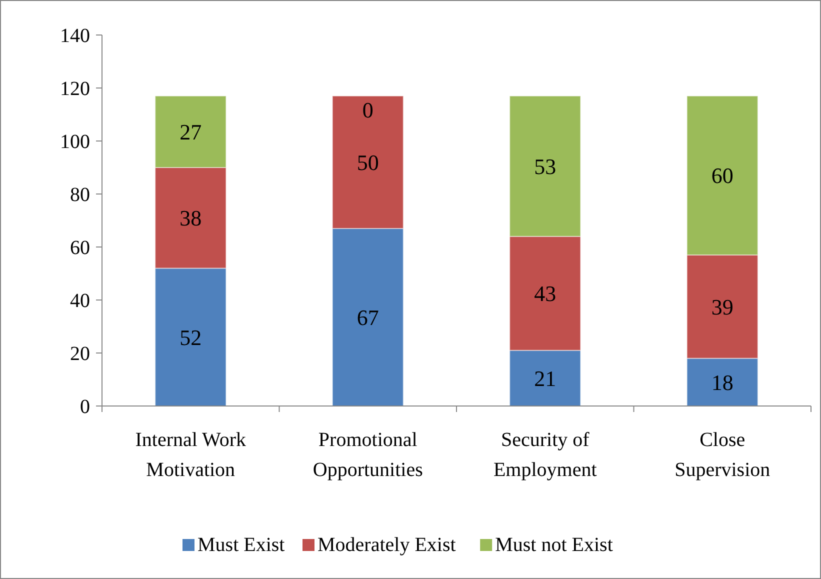 Image resolution: width=821 pixels, height=579 pixels. Describe the element at coordinates (554, 545) in the screenshot. I see `legend-label: Must not Exist` at that location.